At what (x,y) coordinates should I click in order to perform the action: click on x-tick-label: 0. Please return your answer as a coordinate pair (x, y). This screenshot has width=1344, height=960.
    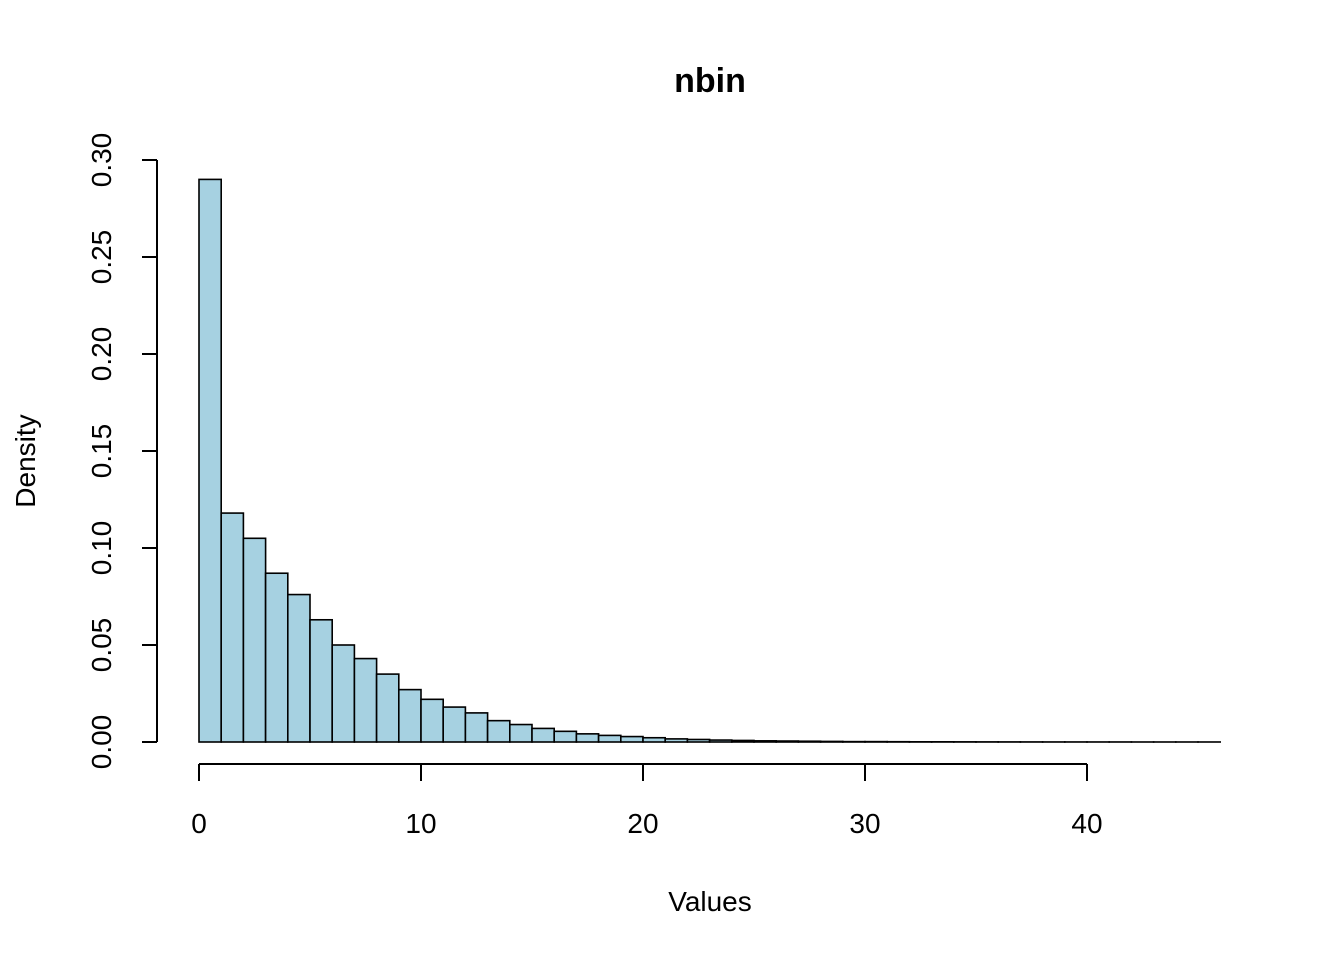
    Looking at the image, I should click on (199, 823).